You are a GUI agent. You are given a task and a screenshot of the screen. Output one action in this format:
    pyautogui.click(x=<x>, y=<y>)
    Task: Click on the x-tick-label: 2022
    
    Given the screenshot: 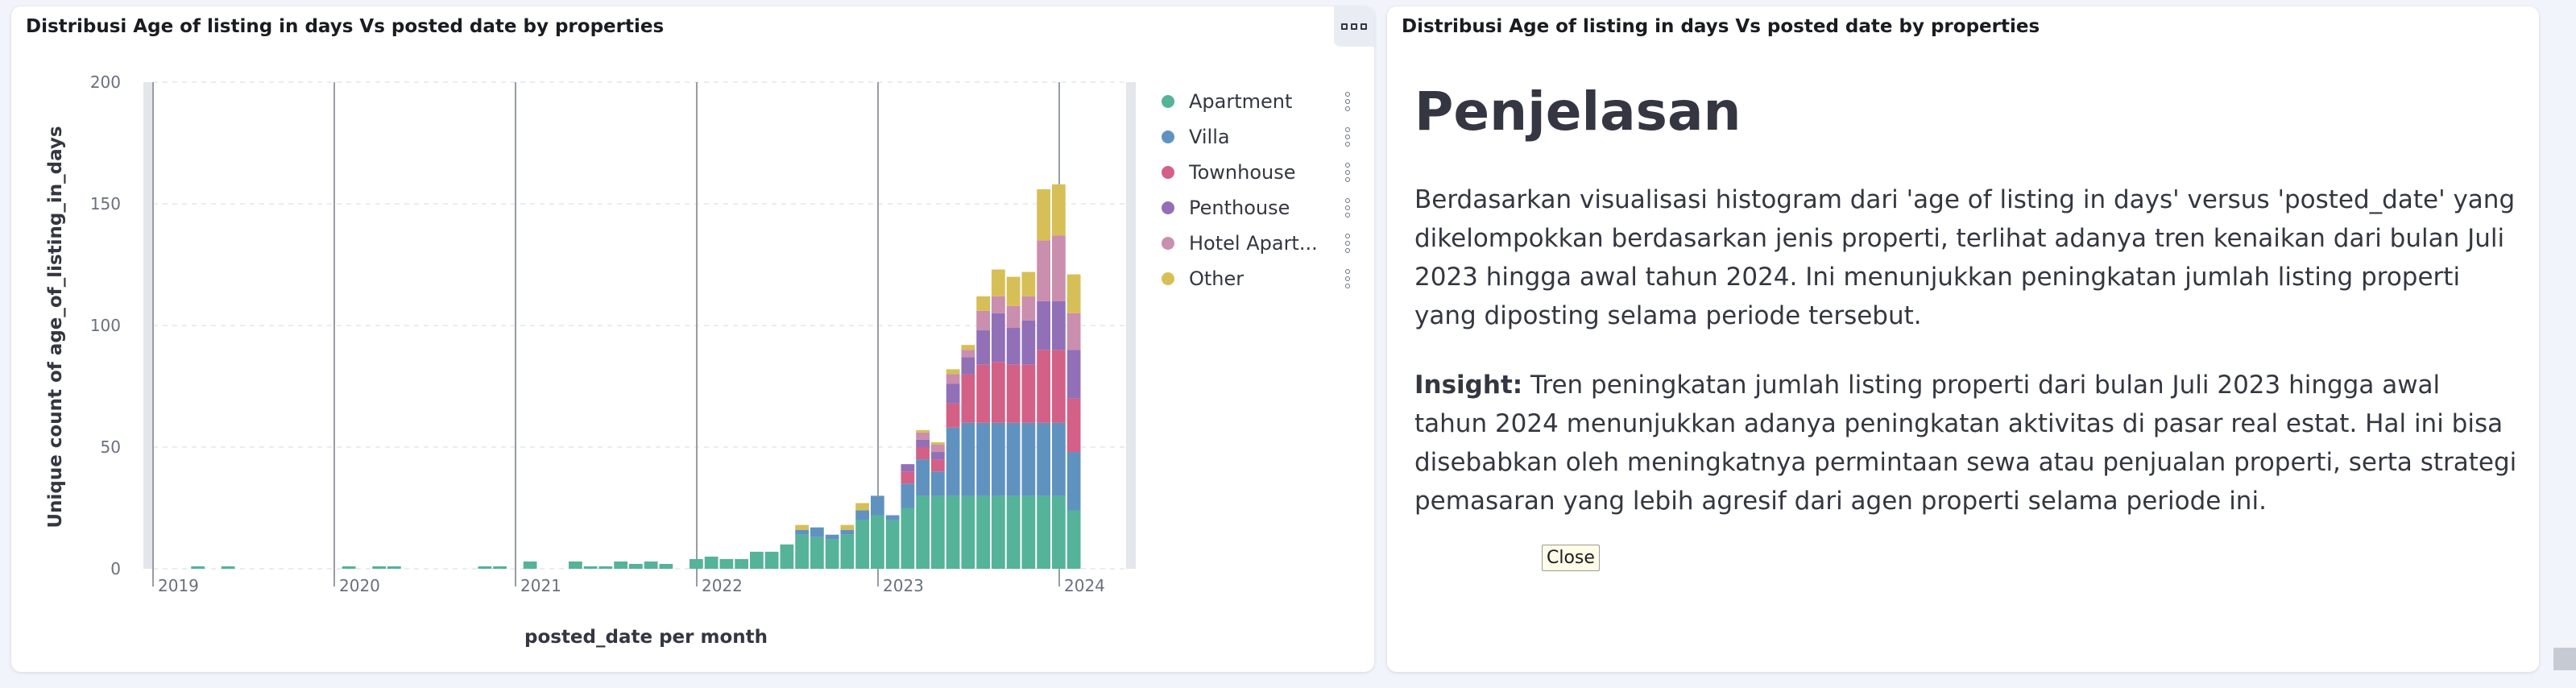 What is the action you would take?
    pyautogui.click(x=722, y=585)
    